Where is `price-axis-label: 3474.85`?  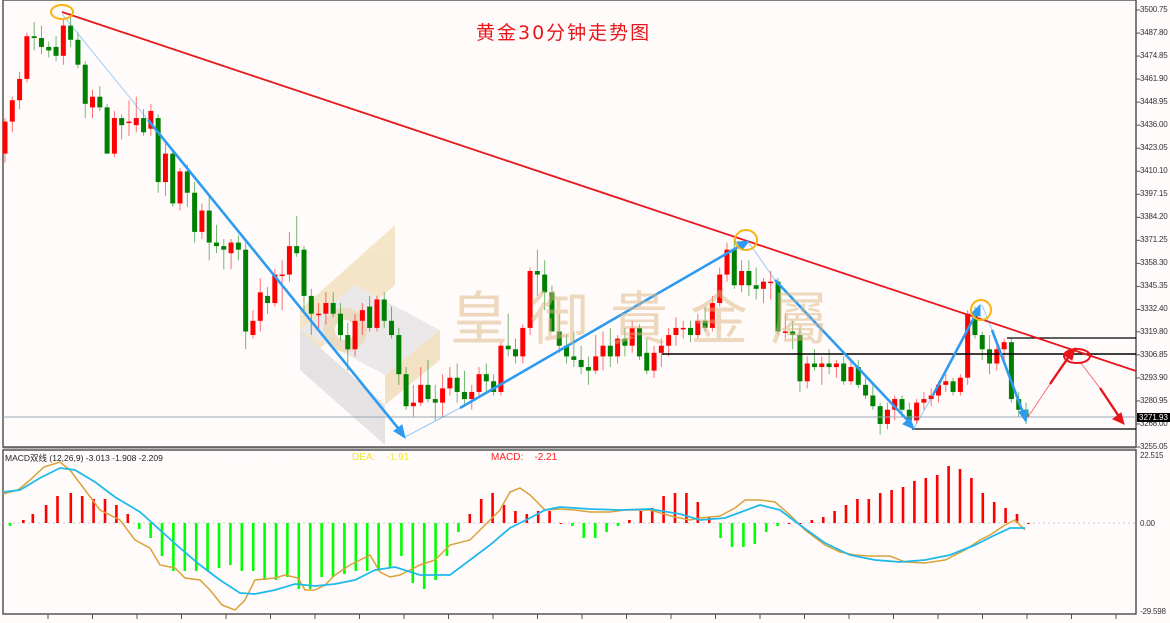
price-axis-label: 3474.85 is located at coordinates (1154, 56).